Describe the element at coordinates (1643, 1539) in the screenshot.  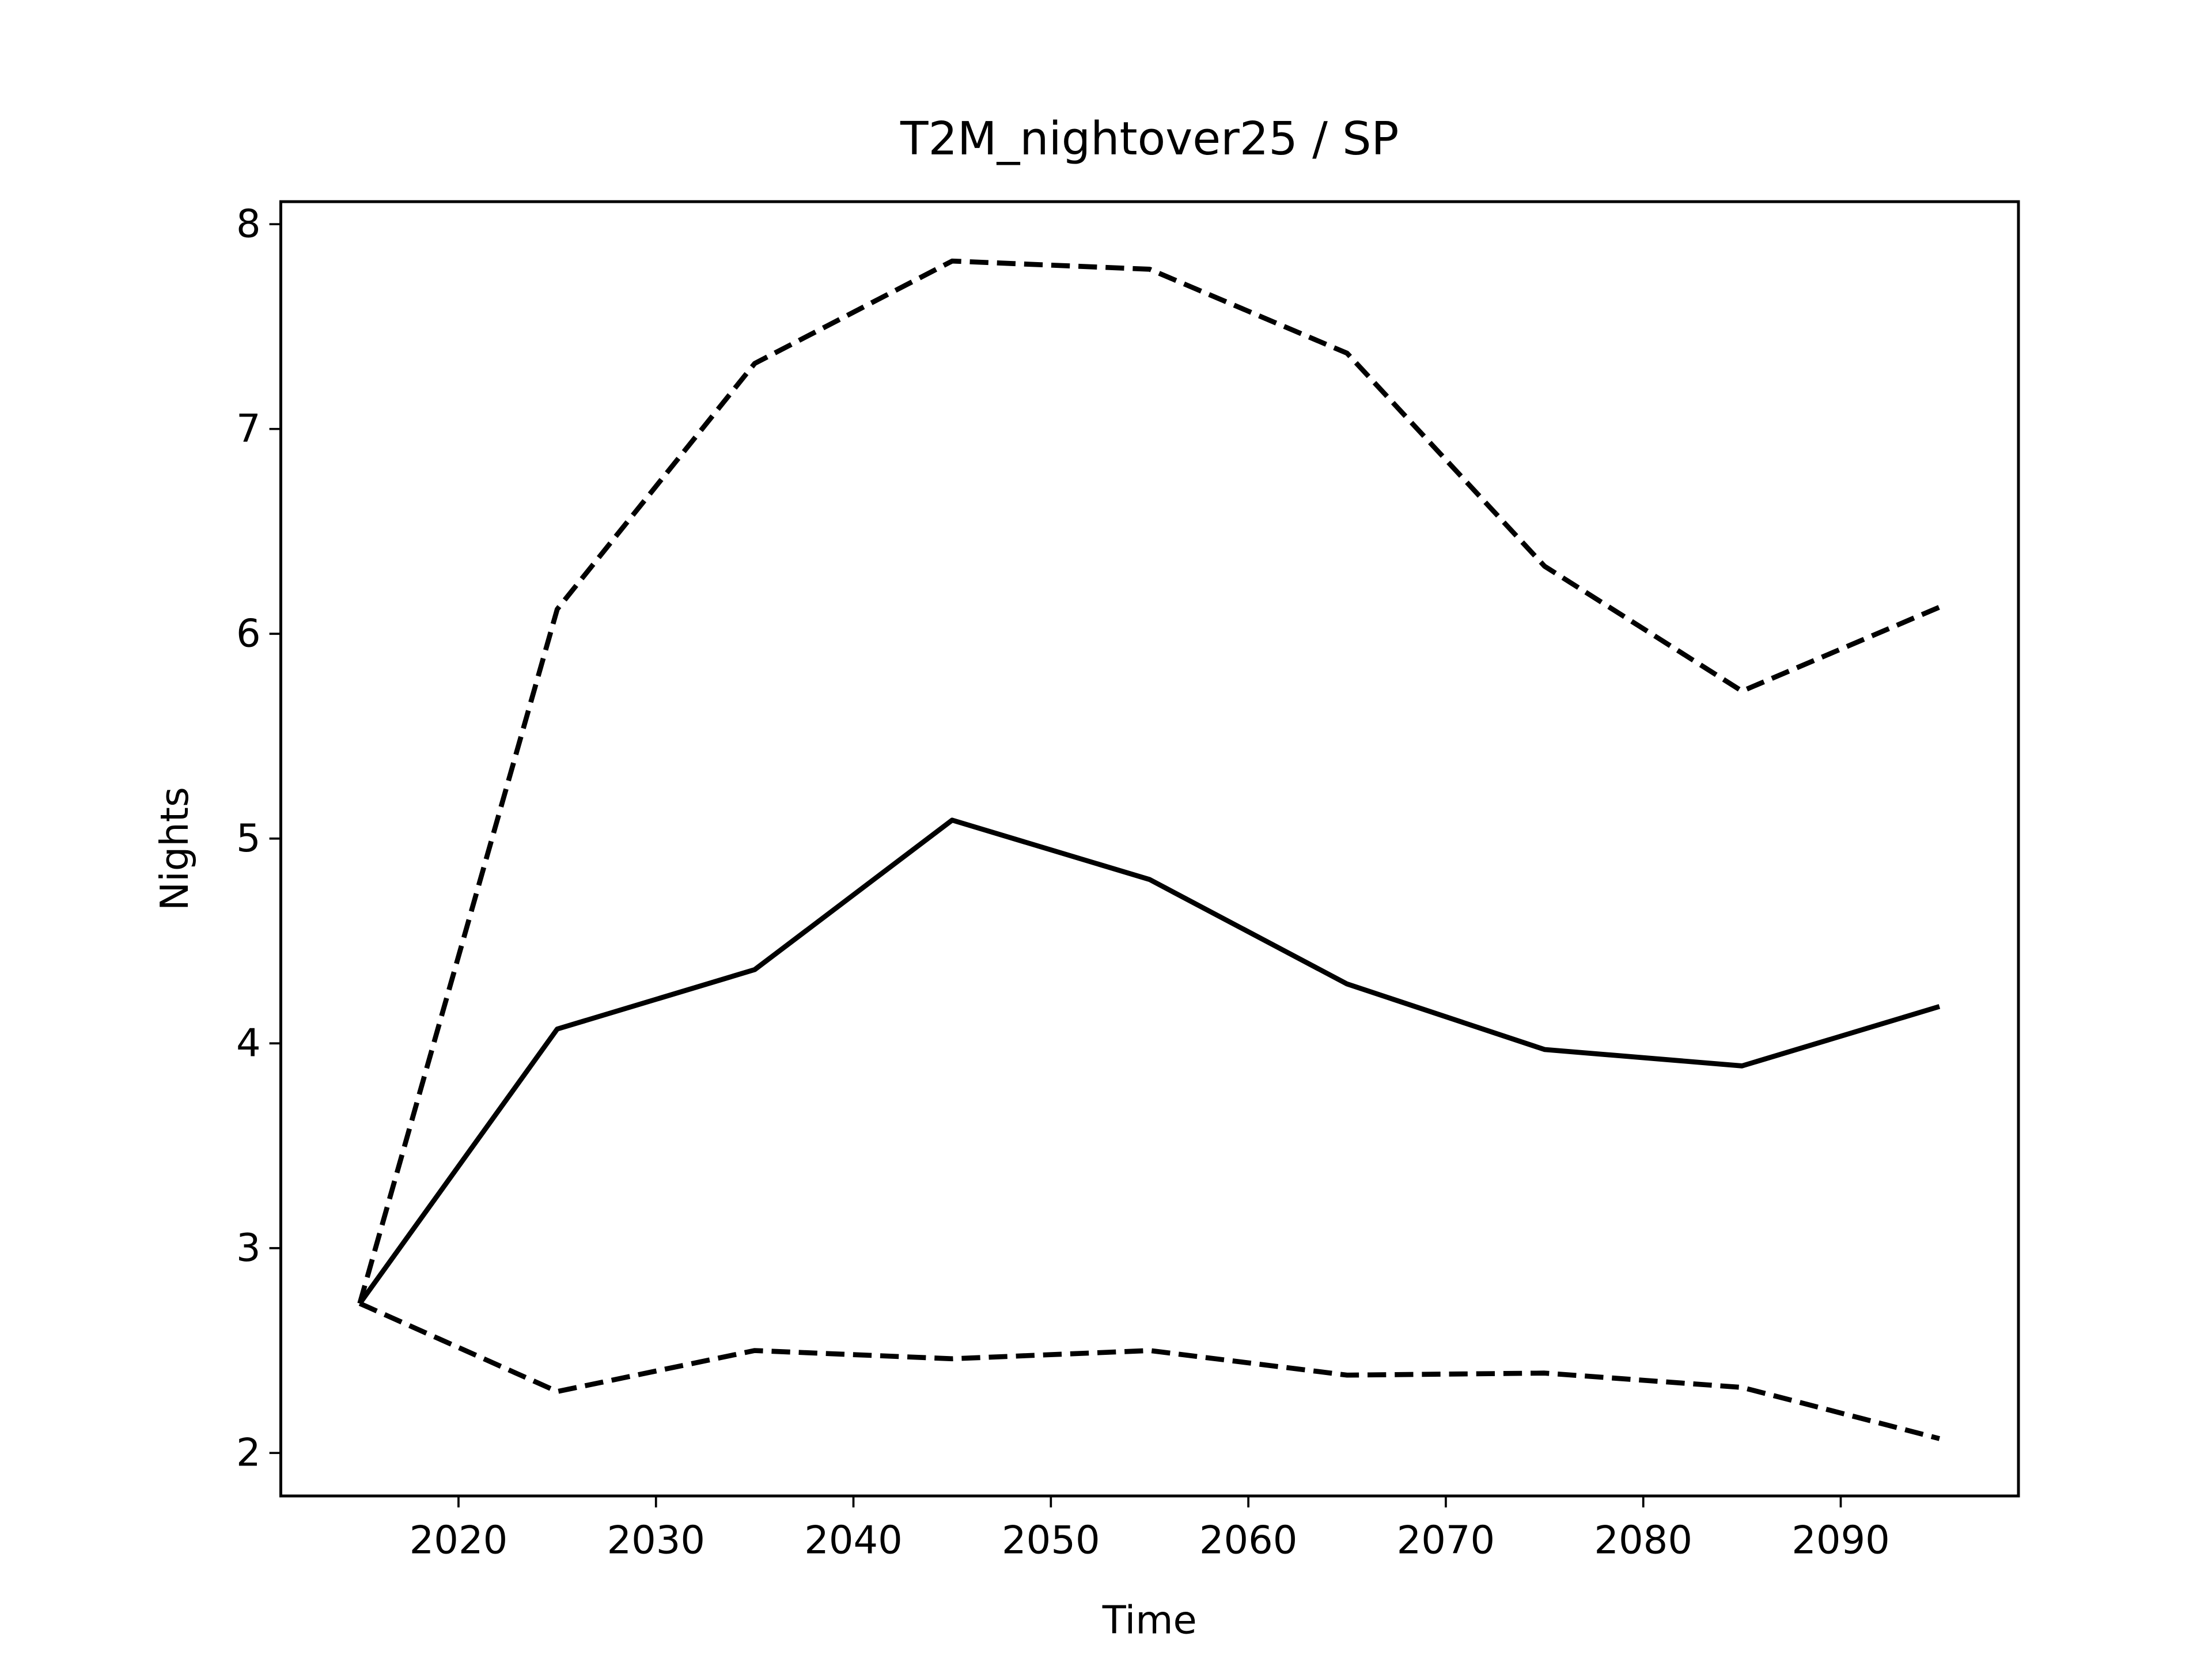
I see `x-tick-label: 2080` at that location.